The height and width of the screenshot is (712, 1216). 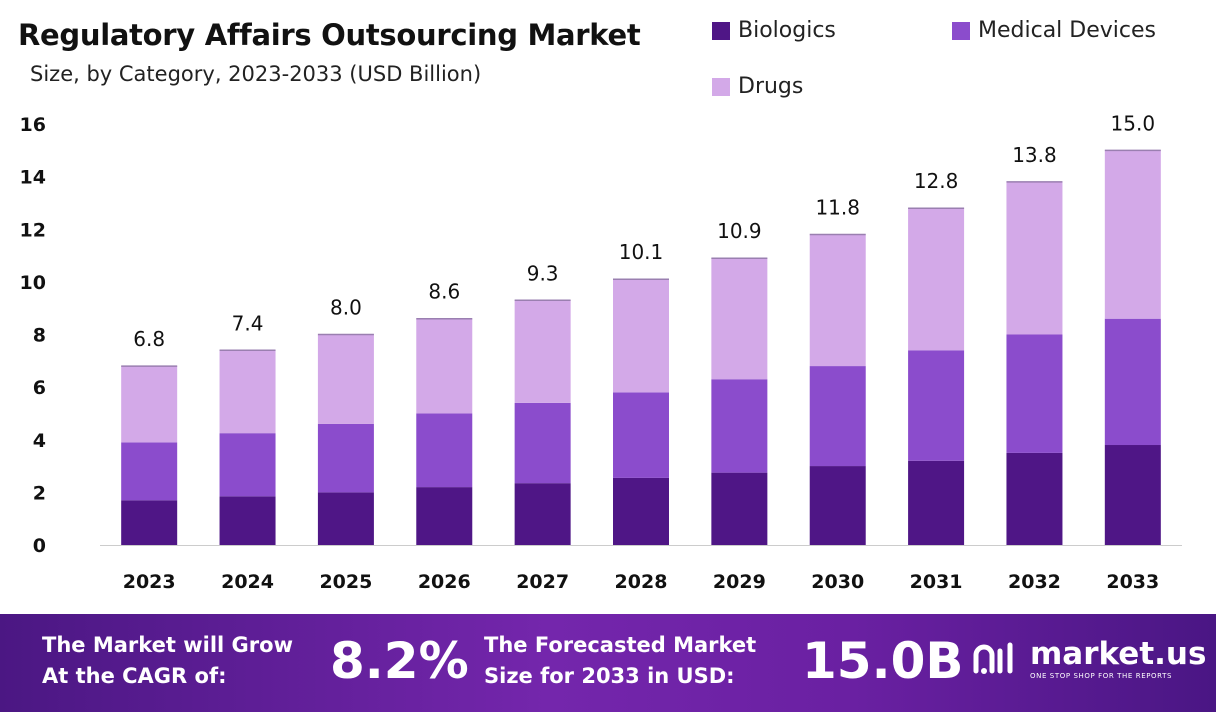 I want to click on legend-swatch-medical-devices, so click(x=961, y=30).